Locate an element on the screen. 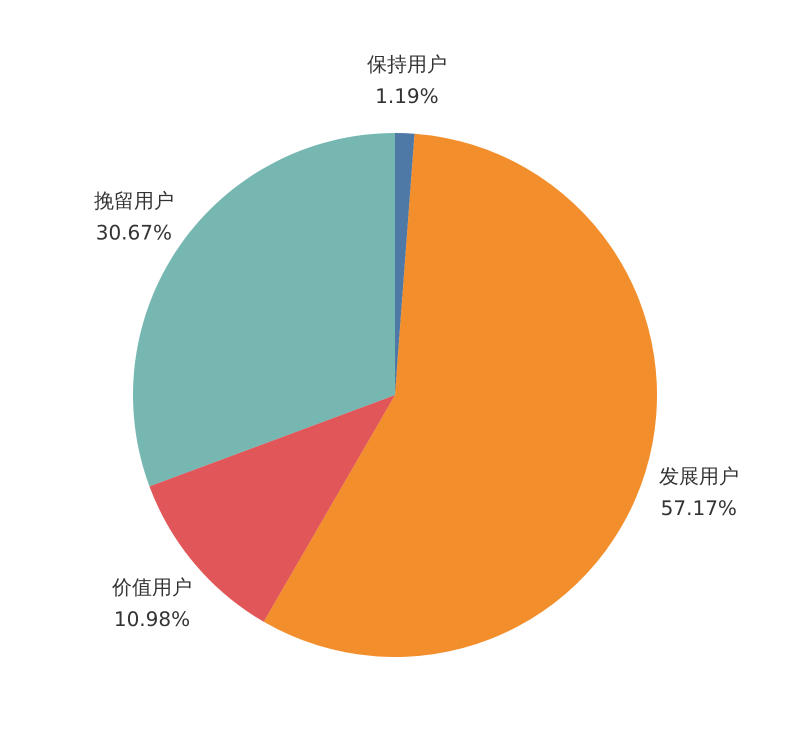  slice-label: 价值用户 is located at coordinates (151, 587).